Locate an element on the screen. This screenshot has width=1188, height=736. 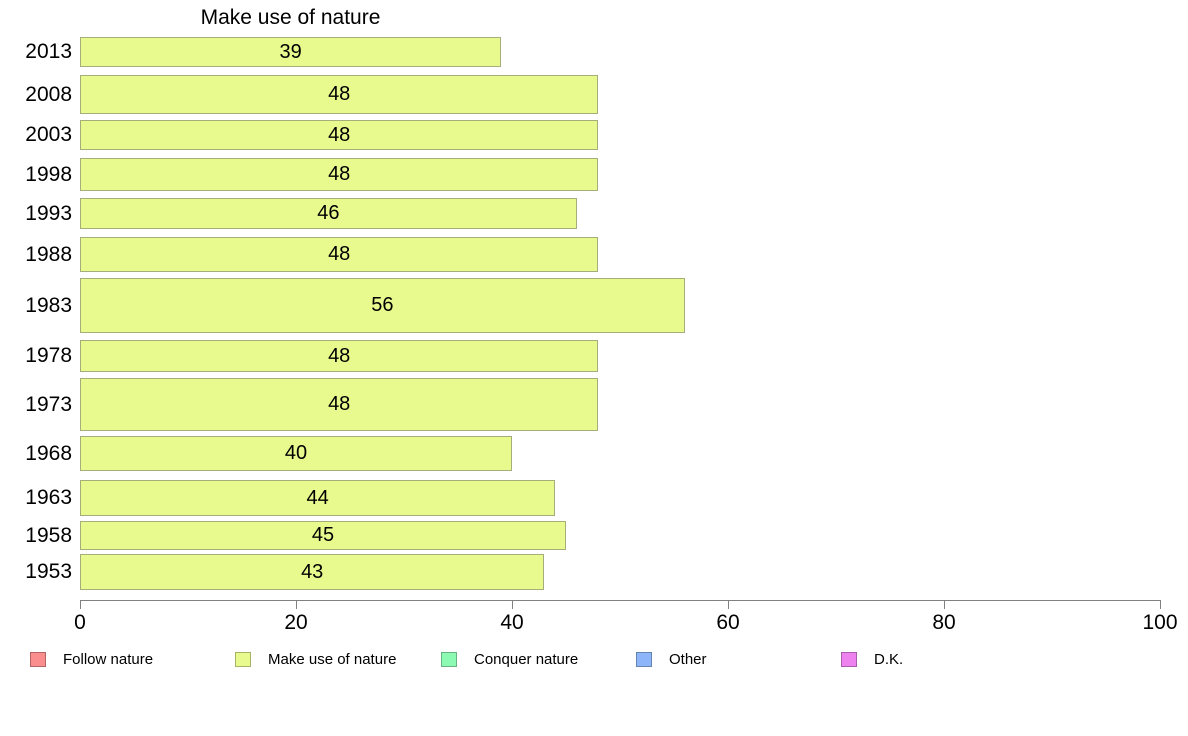
x-axis-line is located at coordinates (620, 600).